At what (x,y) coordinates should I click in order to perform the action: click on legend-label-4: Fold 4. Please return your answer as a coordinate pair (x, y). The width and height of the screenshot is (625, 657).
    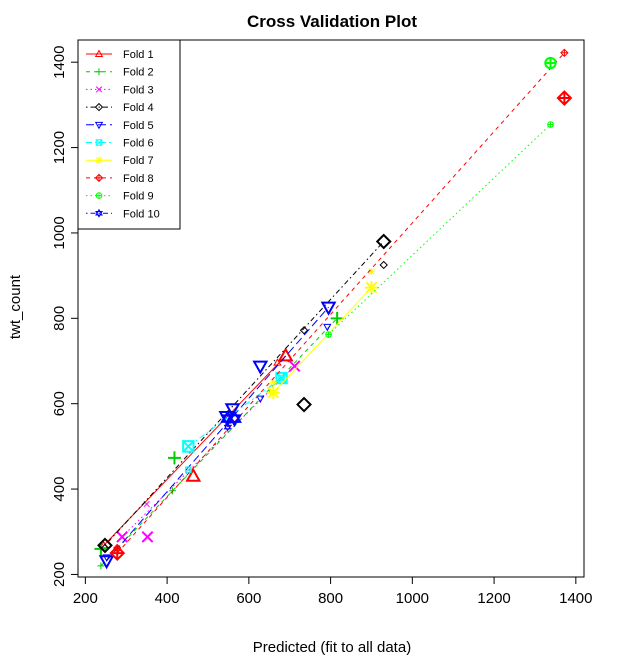
    Looking at the image, I should click on (138, 108).